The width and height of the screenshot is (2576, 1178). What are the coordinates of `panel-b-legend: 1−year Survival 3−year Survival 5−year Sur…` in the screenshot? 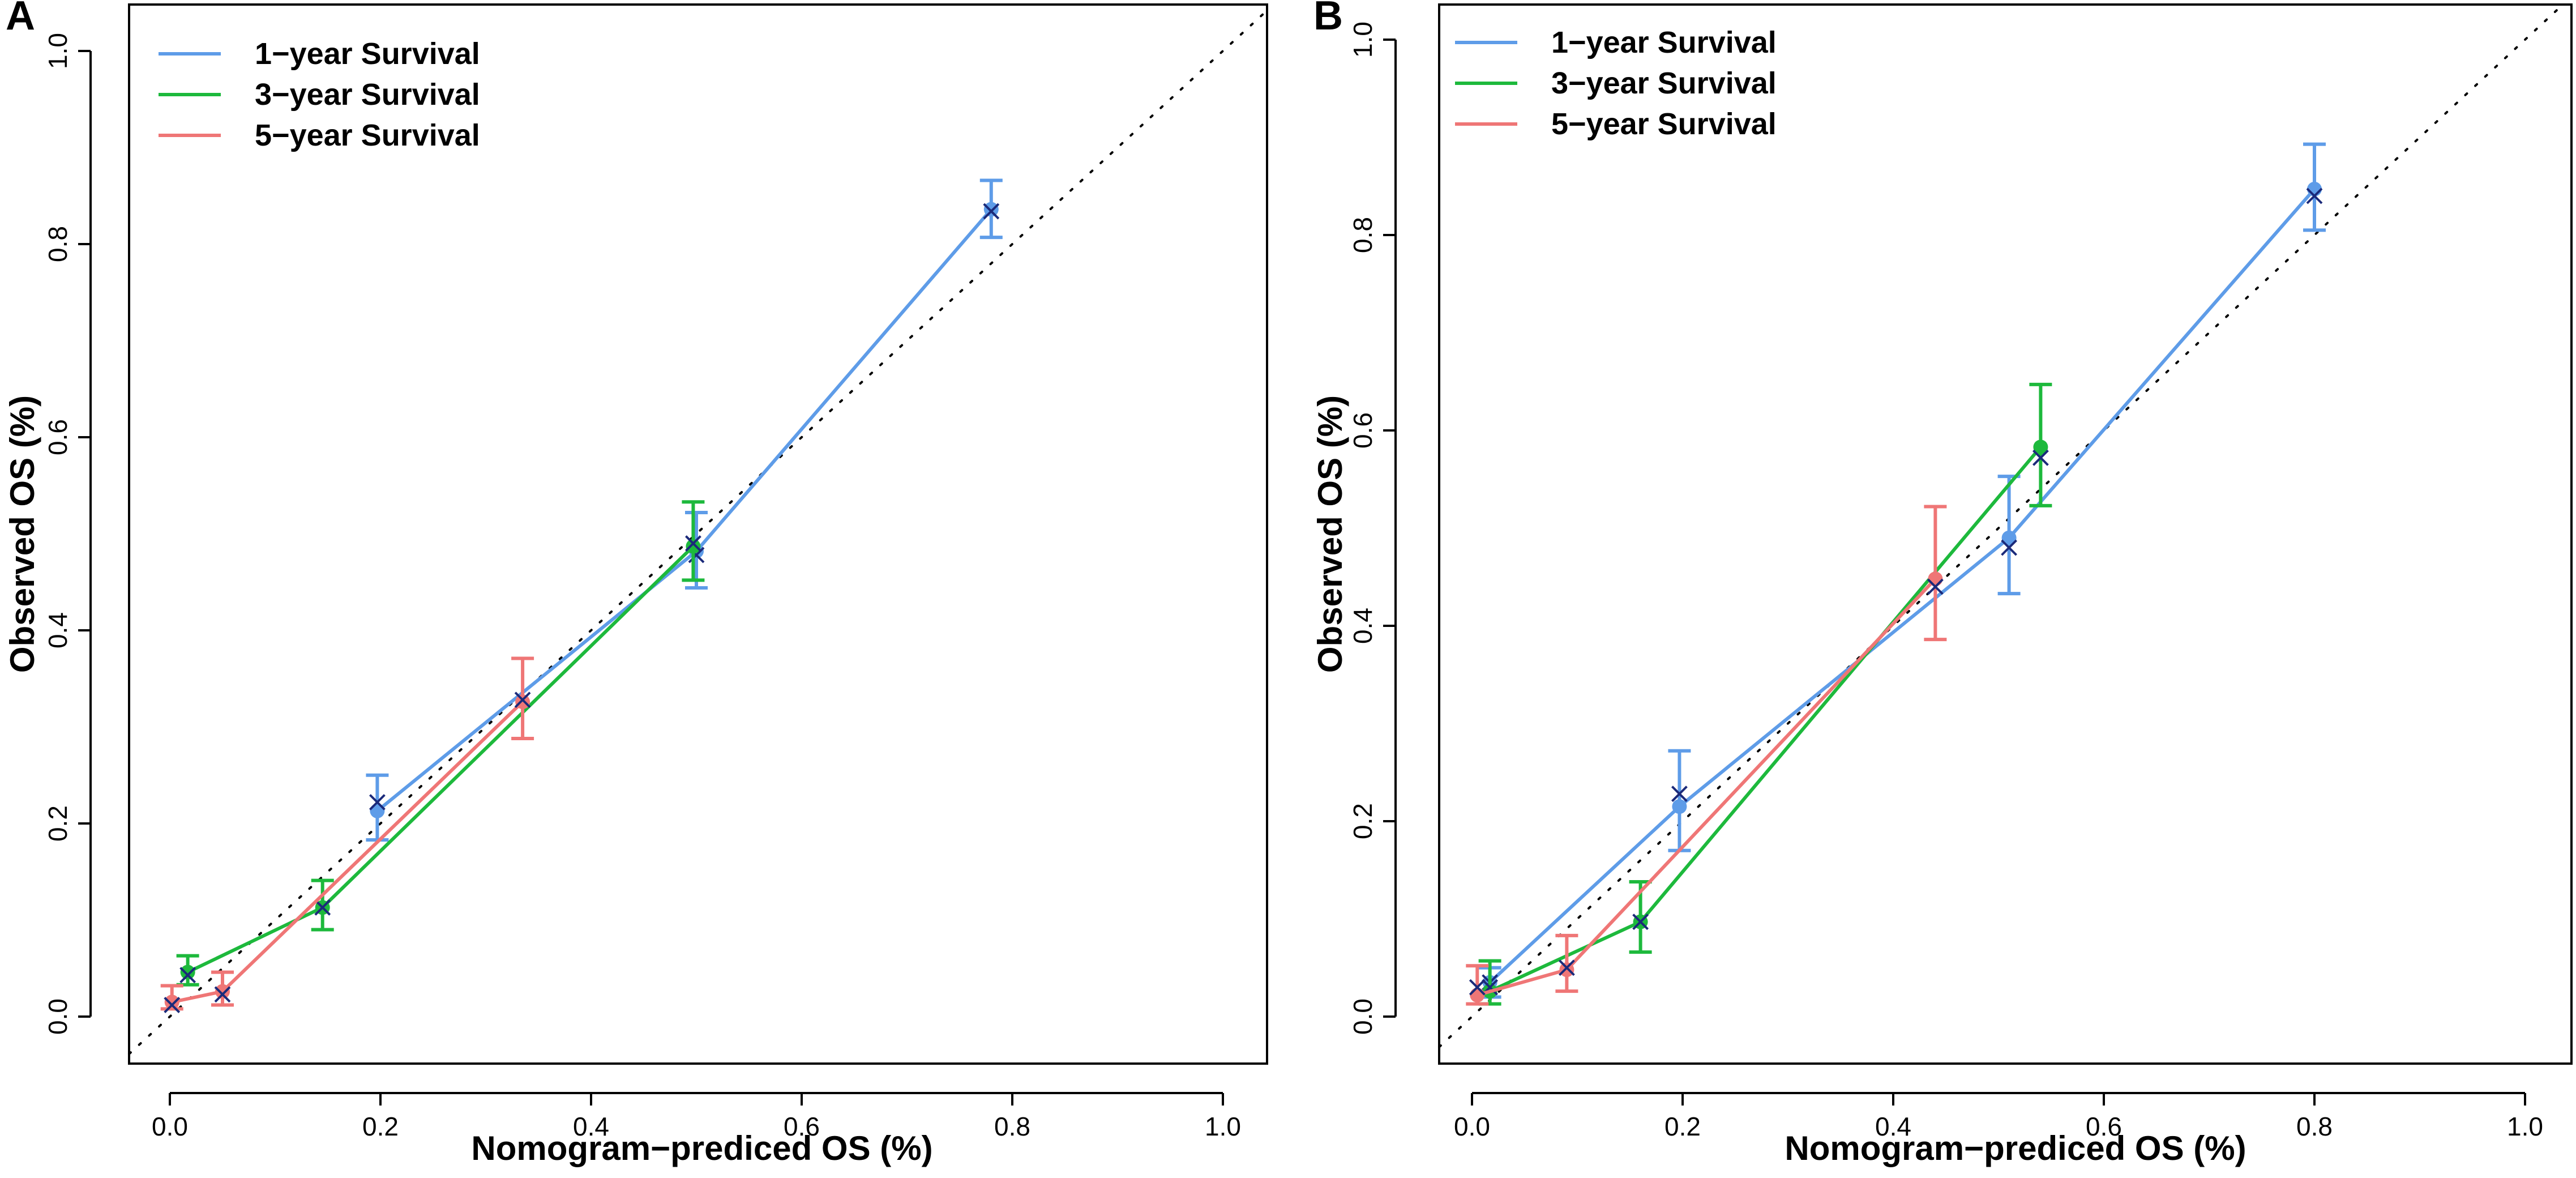 It's located at (1616, 83).